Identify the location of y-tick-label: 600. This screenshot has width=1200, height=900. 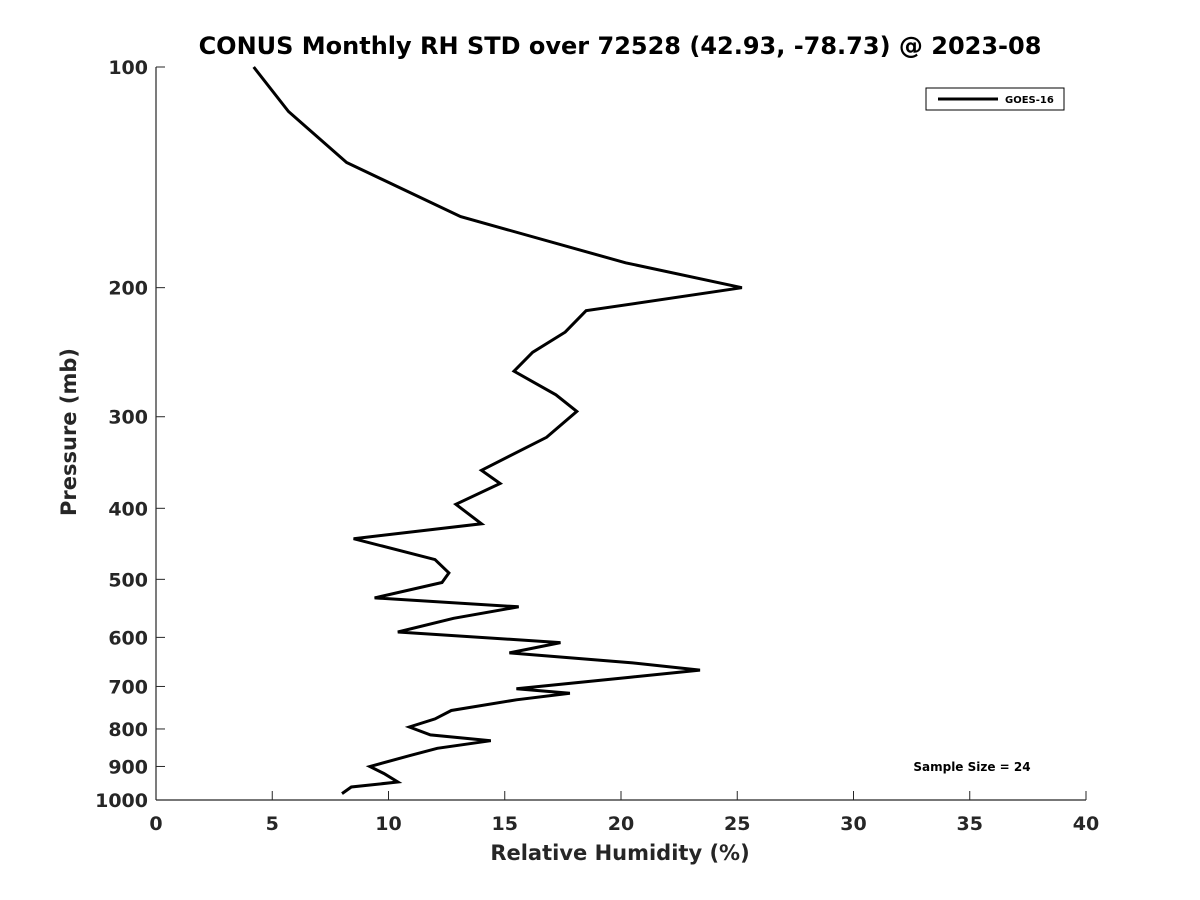
(128, 638).